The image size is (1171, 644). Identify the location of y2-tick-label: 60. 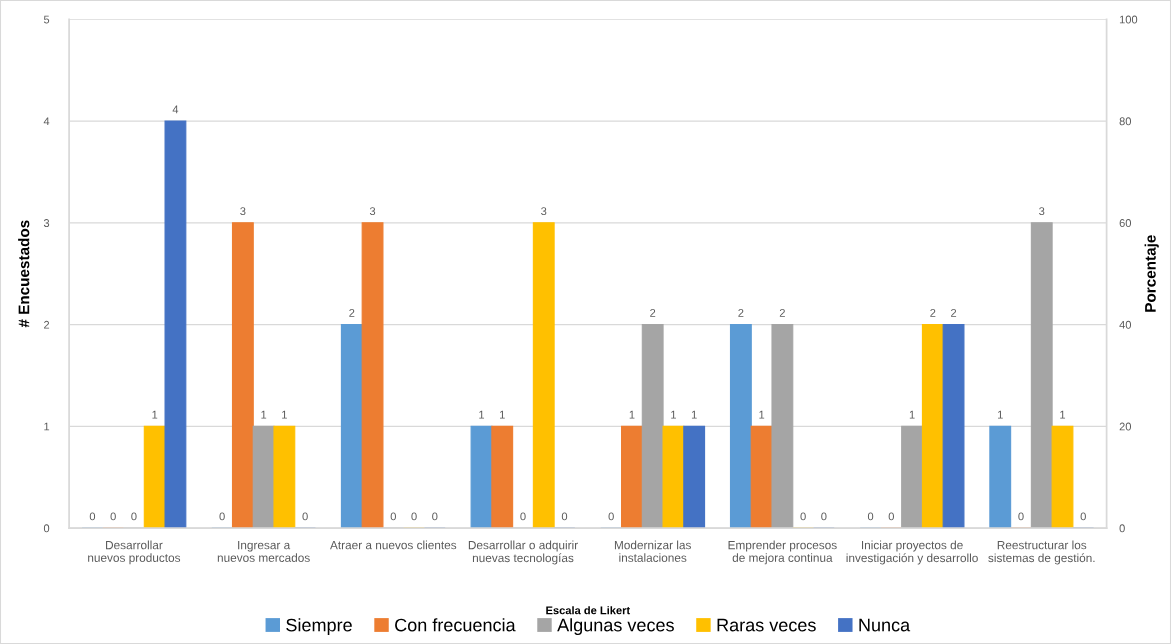
(1125, 223).